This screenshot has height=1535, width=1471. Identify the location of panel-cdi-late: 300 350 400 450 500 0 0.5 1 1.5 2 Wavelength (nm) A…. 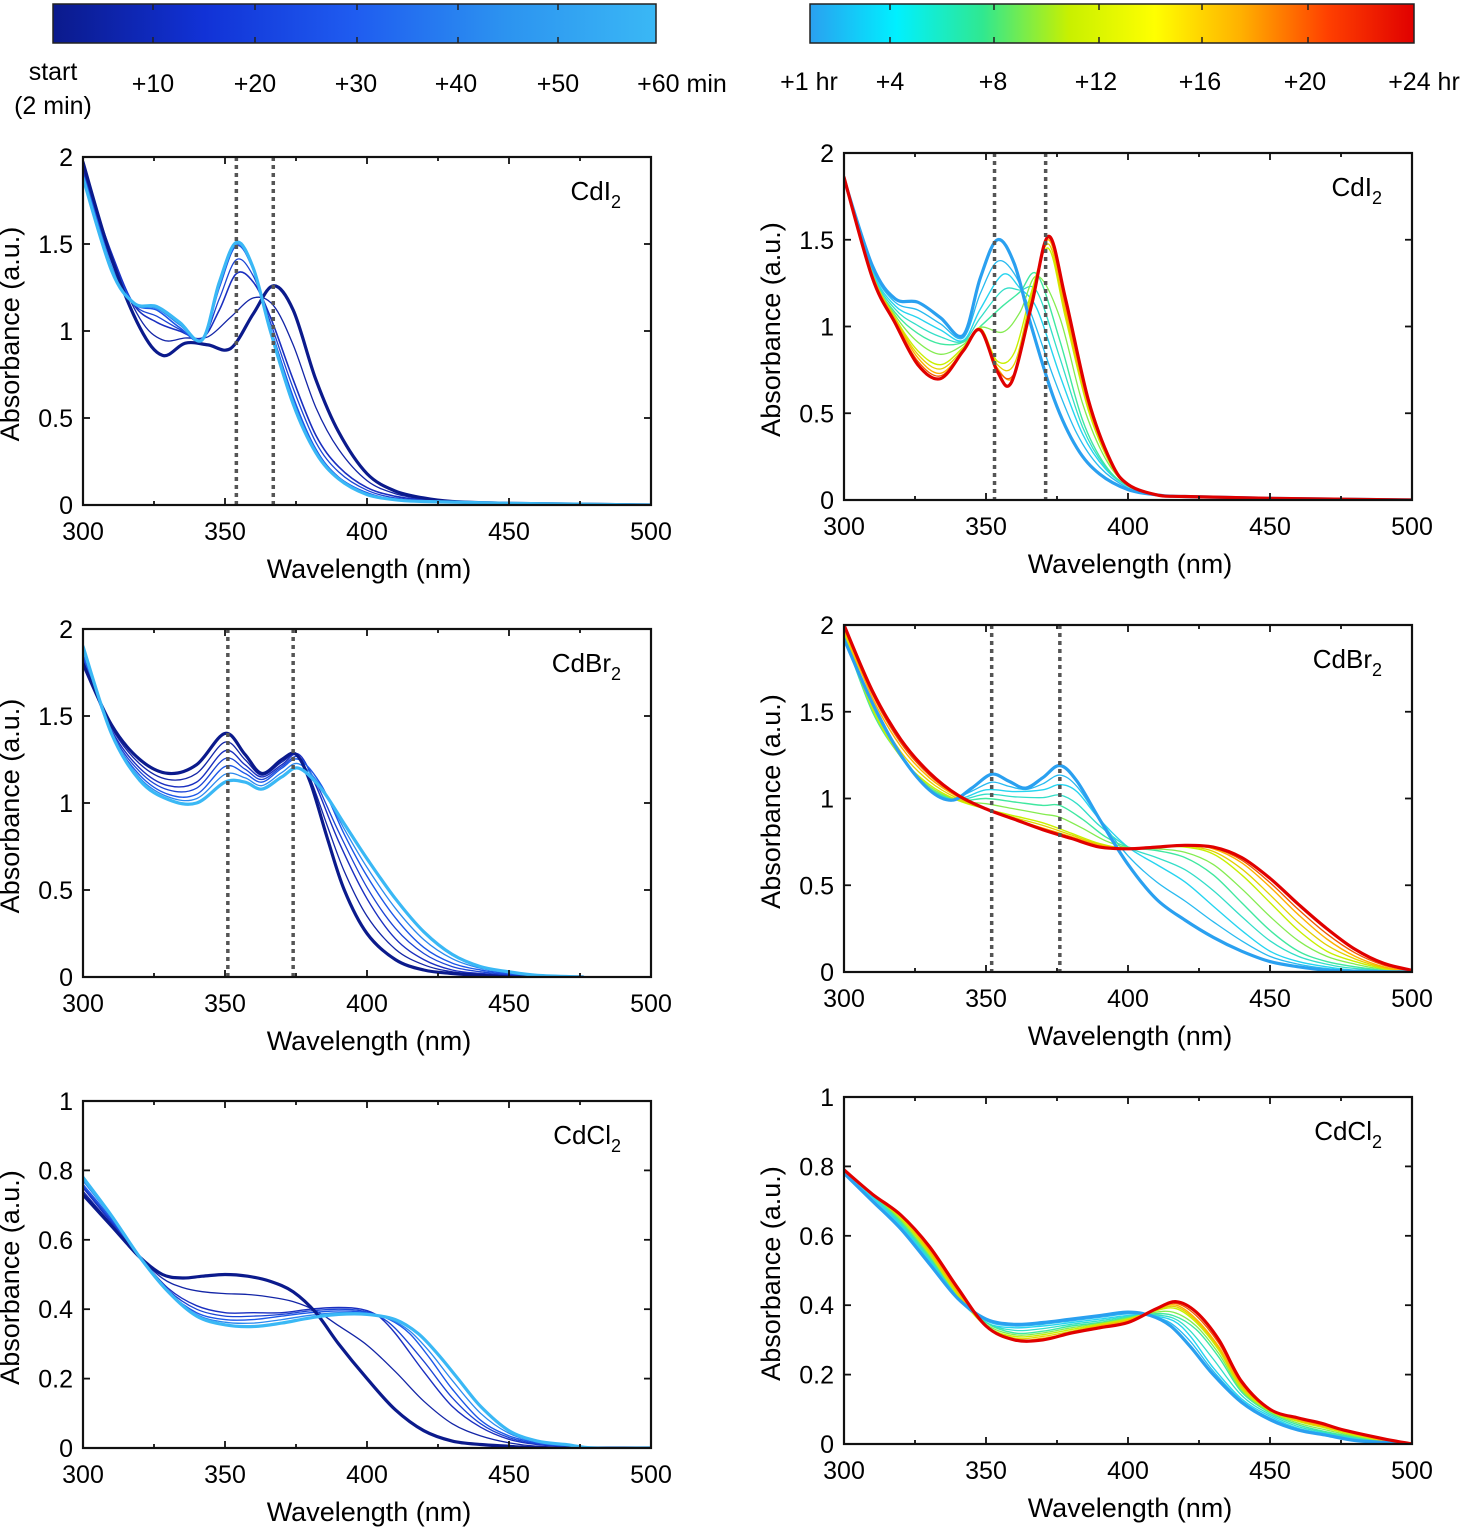
(1094, 359).